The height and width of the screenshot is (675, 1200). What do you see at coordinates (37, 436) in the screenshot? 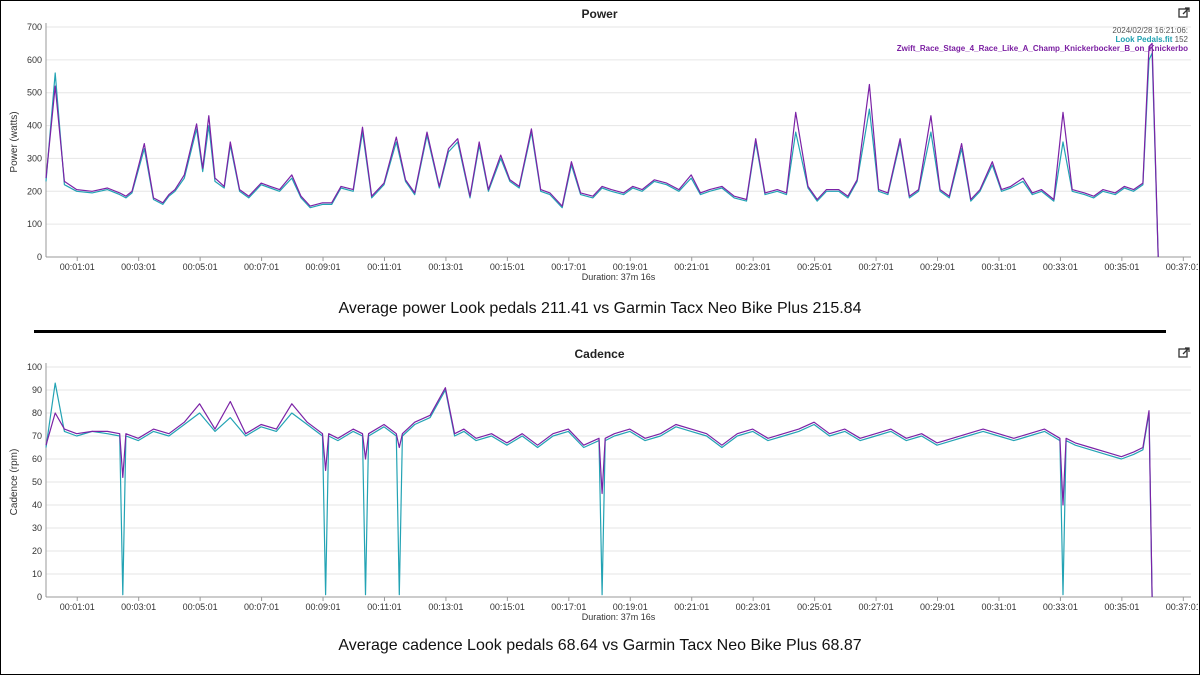
I see `cadence-y-tick-label: 70` at bounding box center [37, 436].